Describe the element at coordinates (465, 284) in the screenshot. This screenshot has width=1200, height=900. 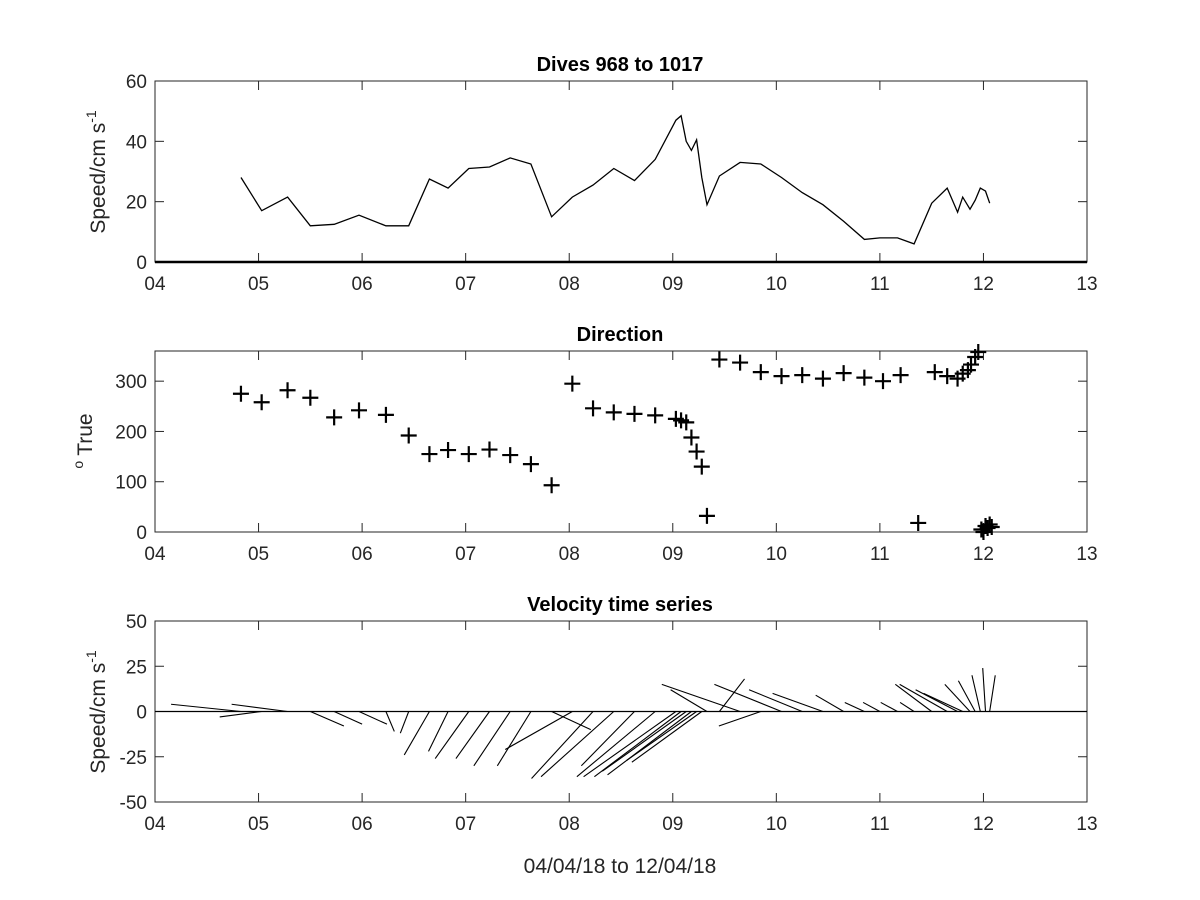
I see `speed-x-tick-label: 07` at that location.